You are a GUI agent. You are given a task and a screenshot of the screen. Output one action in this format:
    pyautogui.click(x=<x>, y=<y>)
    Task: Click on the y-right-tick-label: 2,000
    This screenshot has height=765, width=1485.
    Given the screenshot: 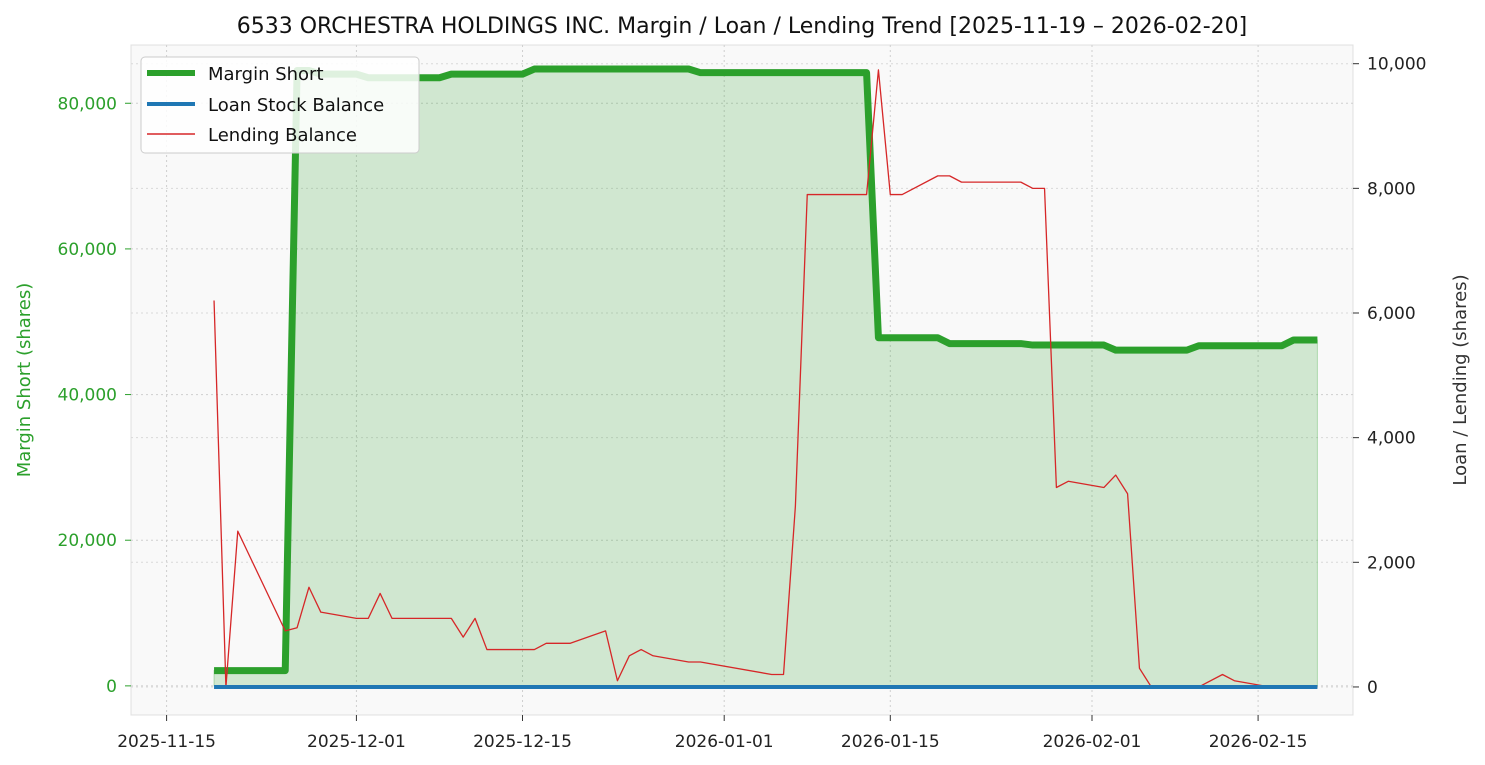 What is the action you would take?
    pyautogui.click(x=1391, y=563)
    